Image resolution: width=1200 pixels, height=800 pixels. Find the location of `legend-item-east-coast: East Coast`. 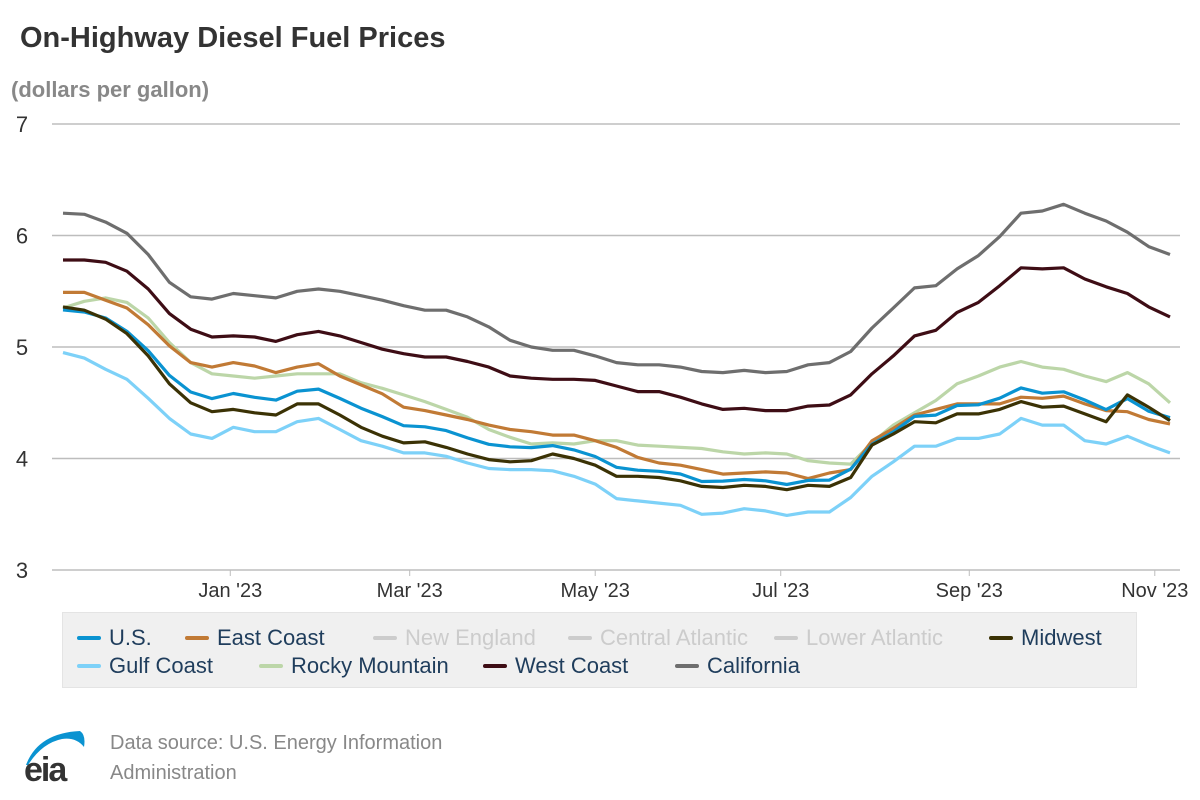

legend-item-east-coast: East Coast is located at coordinates (255, 638).